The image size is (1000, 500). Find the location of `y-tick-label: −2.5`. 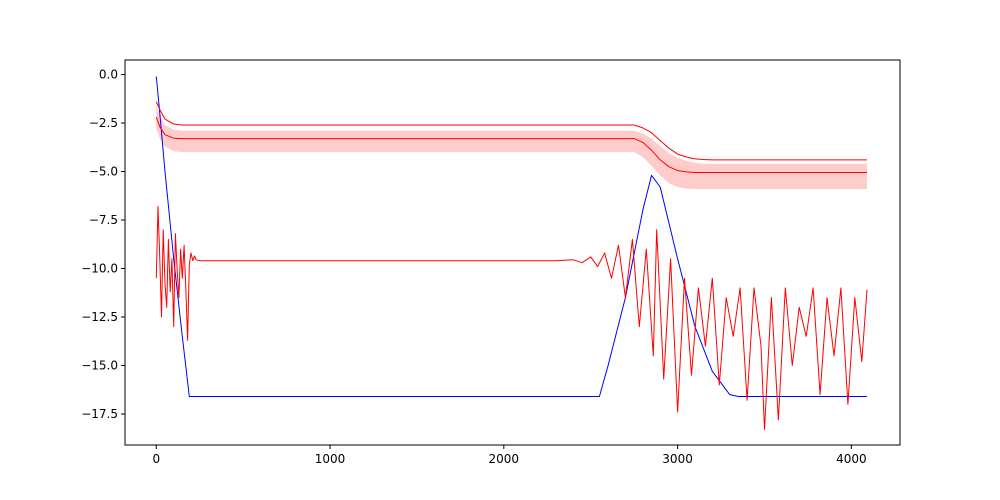

y-tick-label: −2.5 is located at coordinates (103, 123).